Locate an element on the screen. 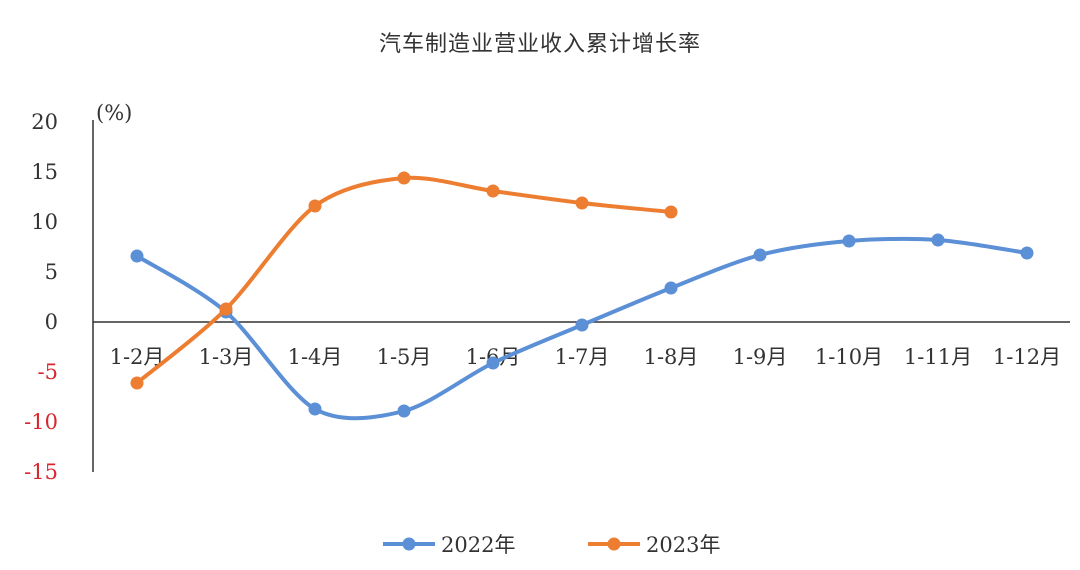 The image size is (1080, 570). y-tick-label: -15 is located at coordinates (41, 472).